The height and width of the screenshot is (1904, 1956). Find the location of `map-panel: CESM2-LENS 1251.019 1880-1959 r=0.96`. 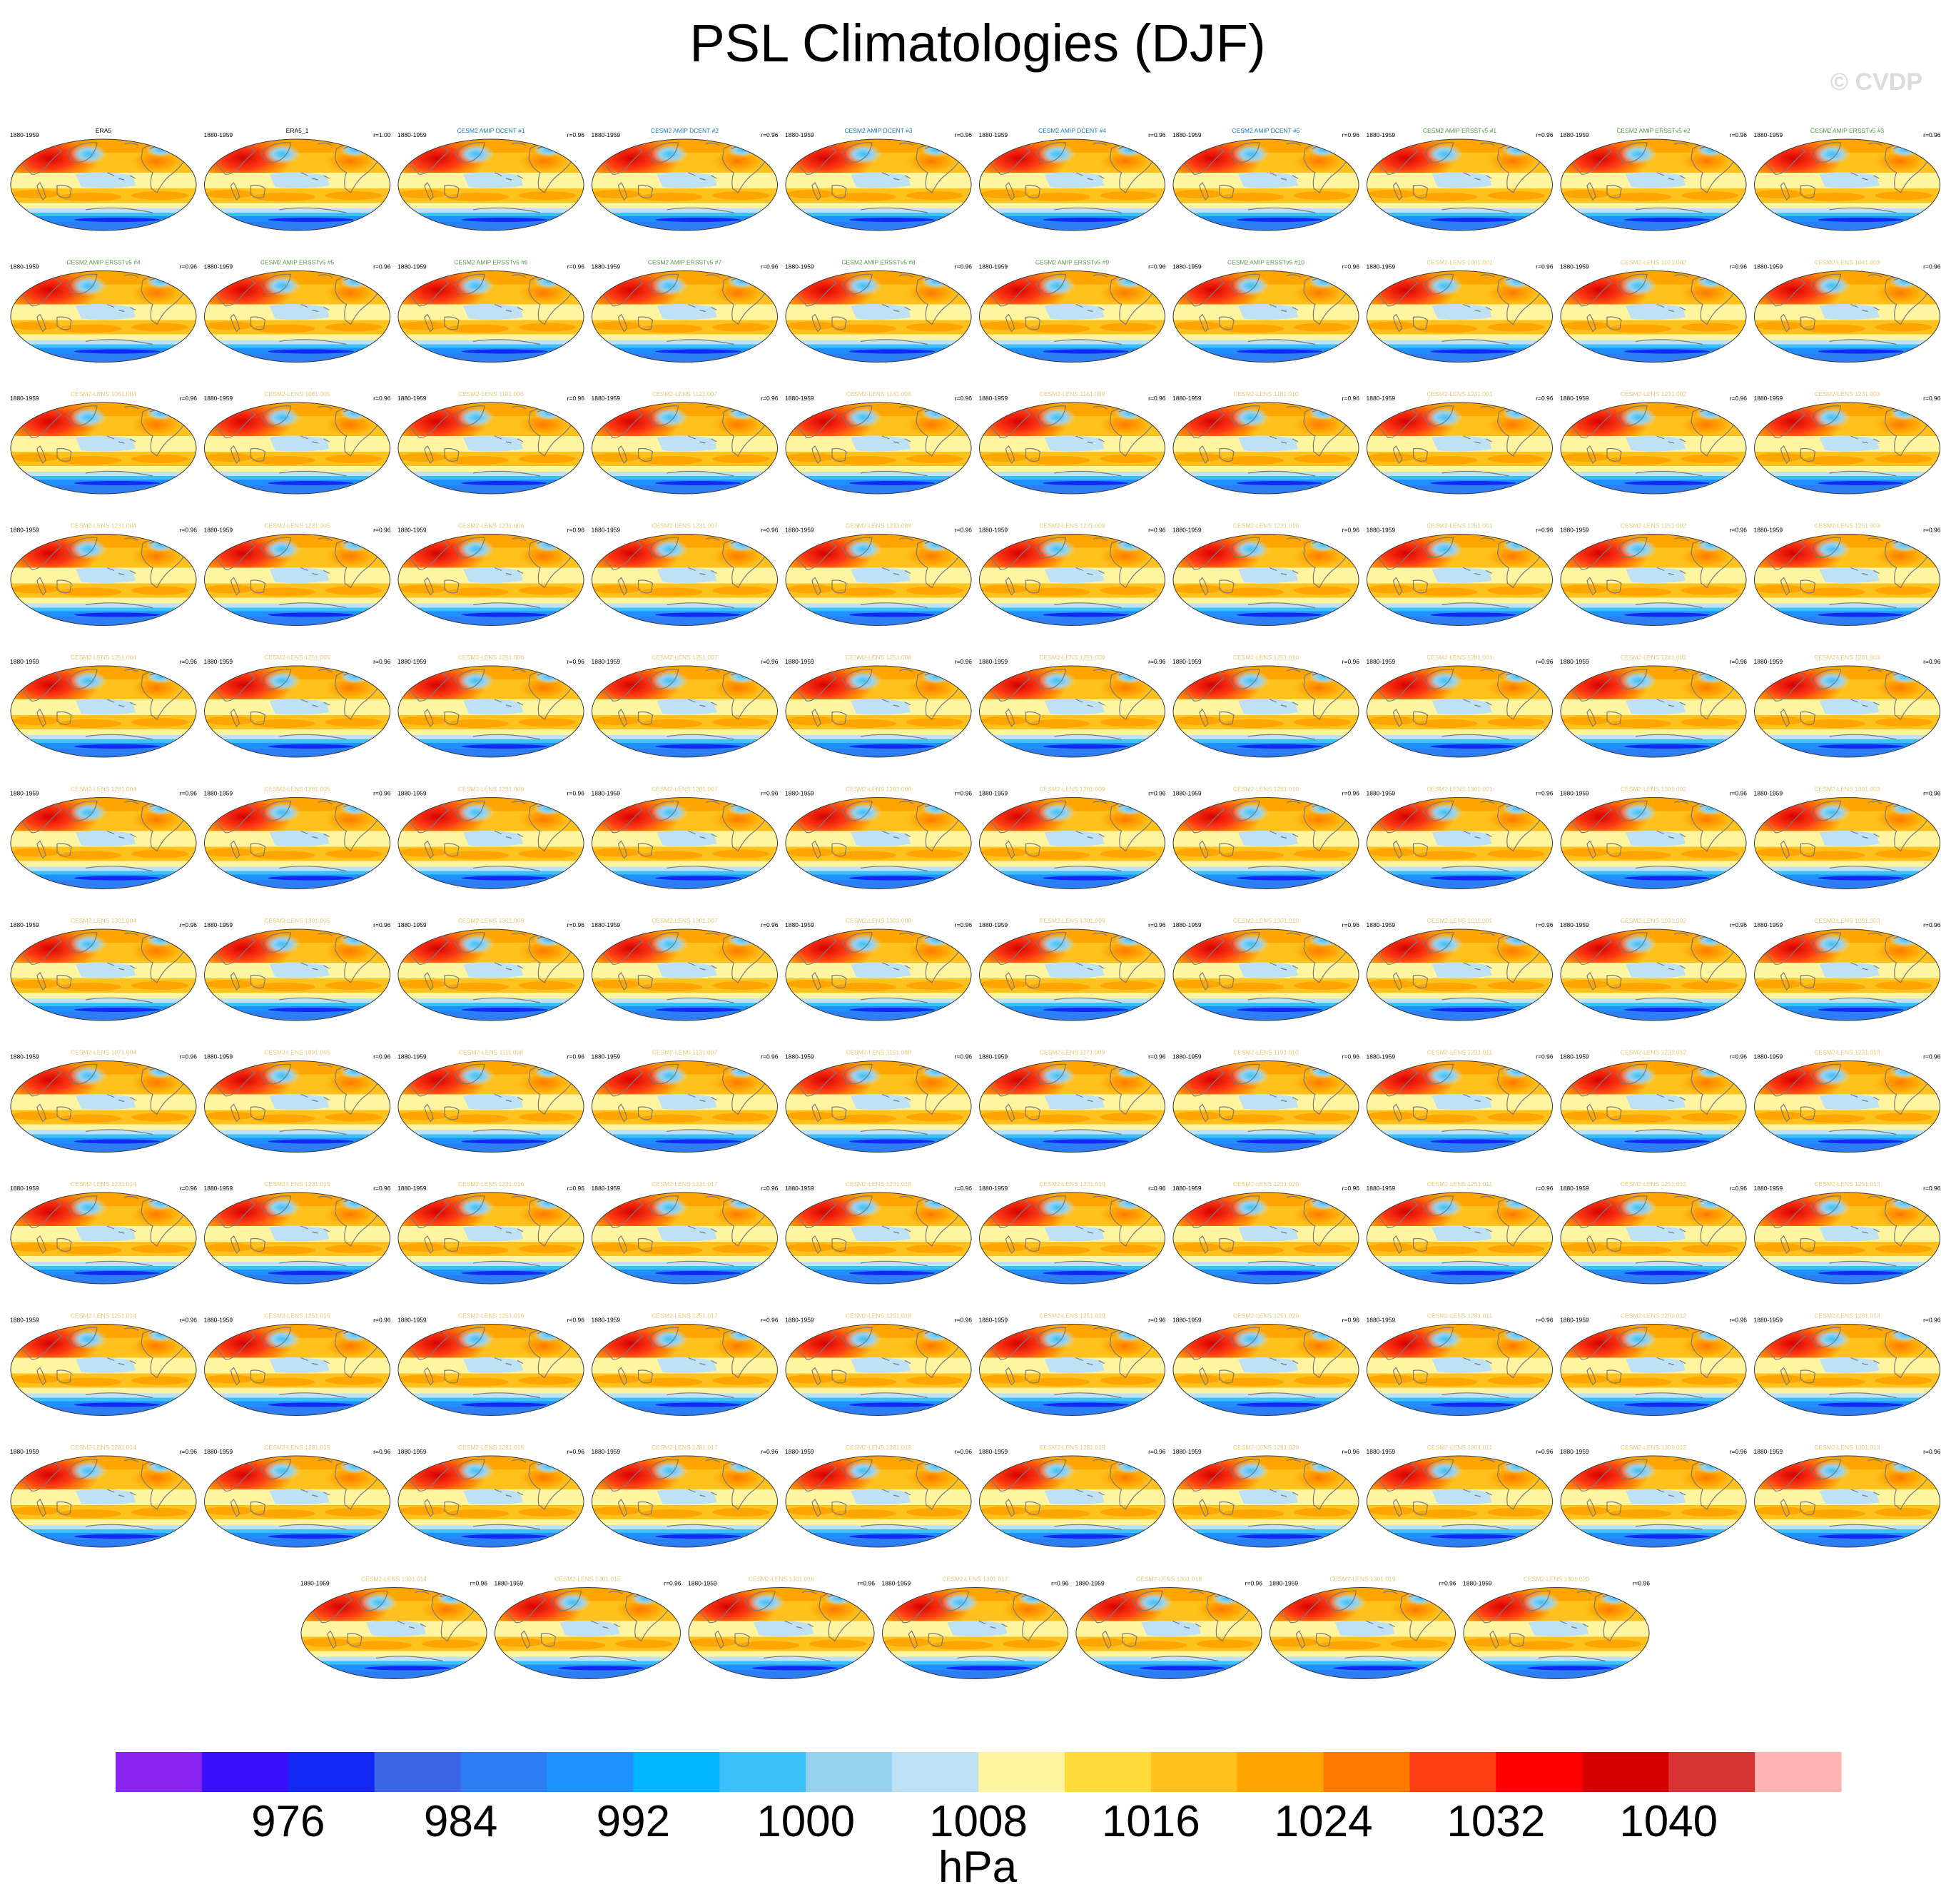

map-panel: CESM2-LENS 1251.019 1880-1959 r=0.96 is located at coordinates (1067, 1364).